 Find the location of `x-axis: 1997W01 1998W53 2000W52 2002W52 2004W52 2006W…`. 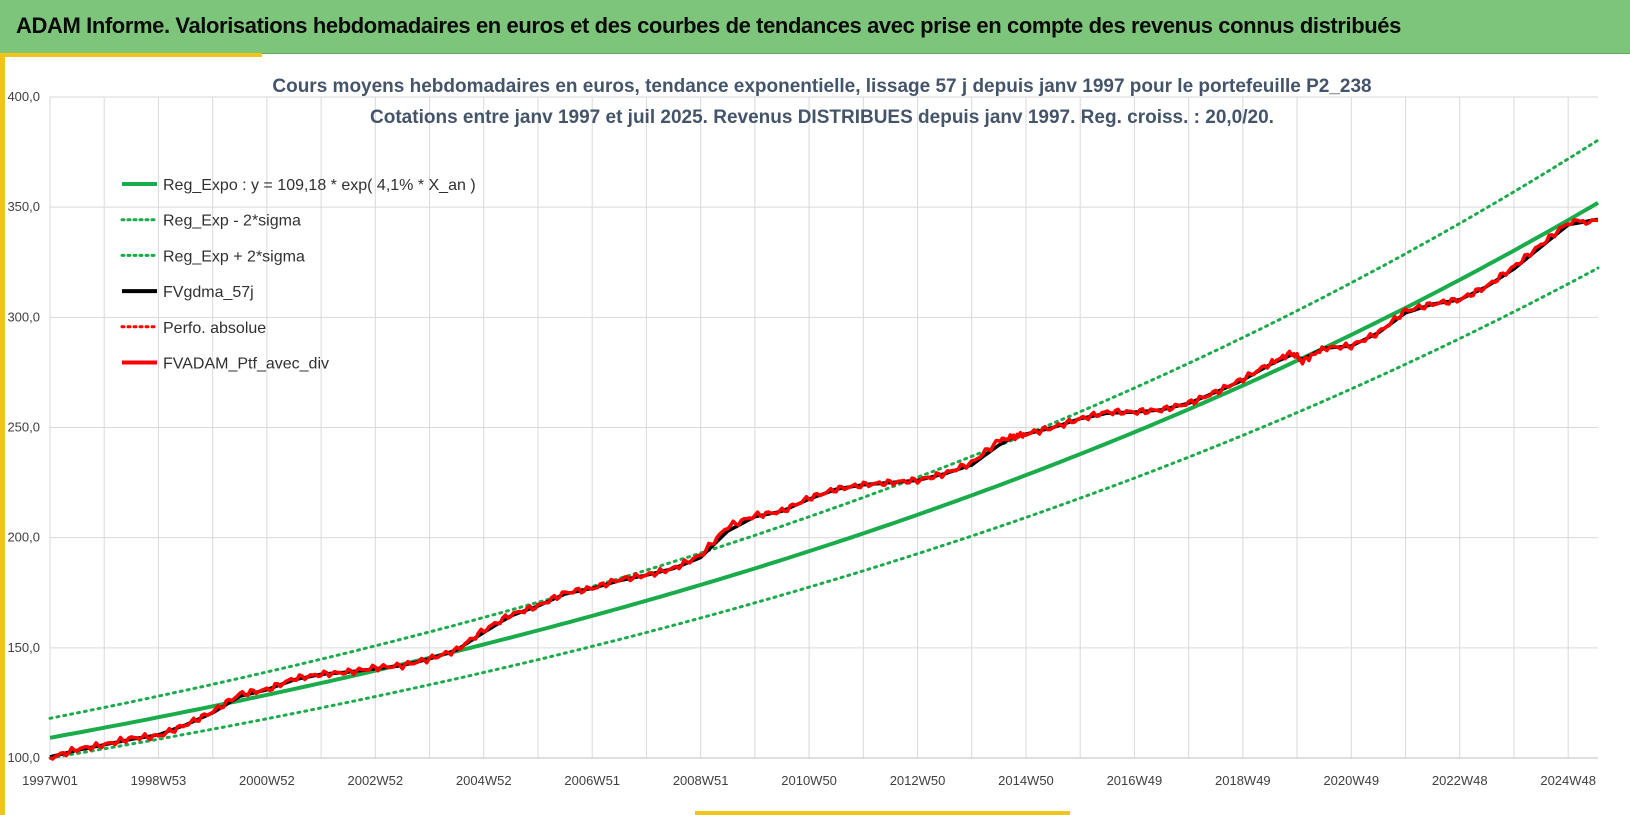

x-axis: 1997W01 1998W53 2000W52 2002W52 2004W52 2006W… is located at coordinates (810, 772).